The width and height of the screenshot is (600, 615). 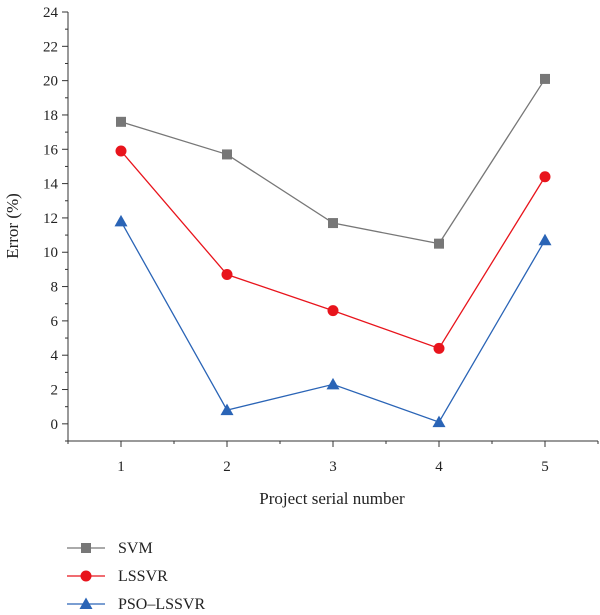 What do you see at coordinates (12, 226) in the screenshot?
I see `y-axis-label: Error (%)` at bounding box center [12, 226].